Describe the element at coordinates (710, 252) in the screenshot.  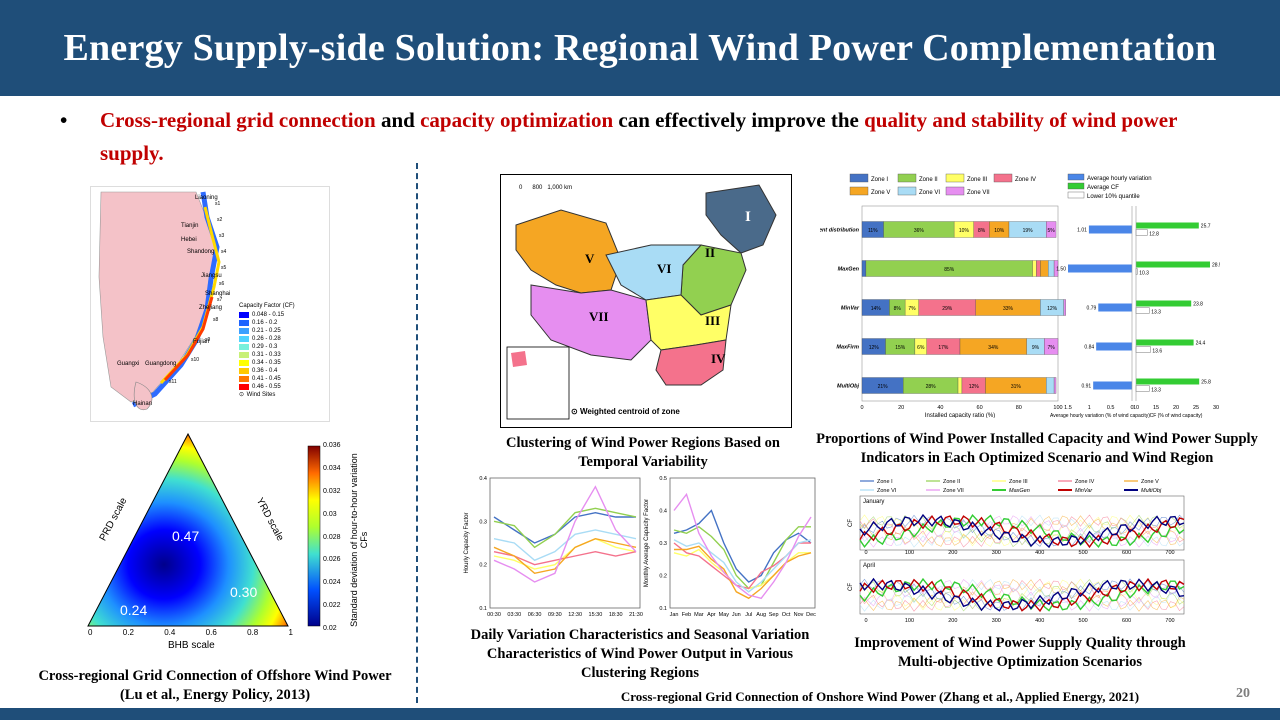
I see `zone-label: II` at that location.